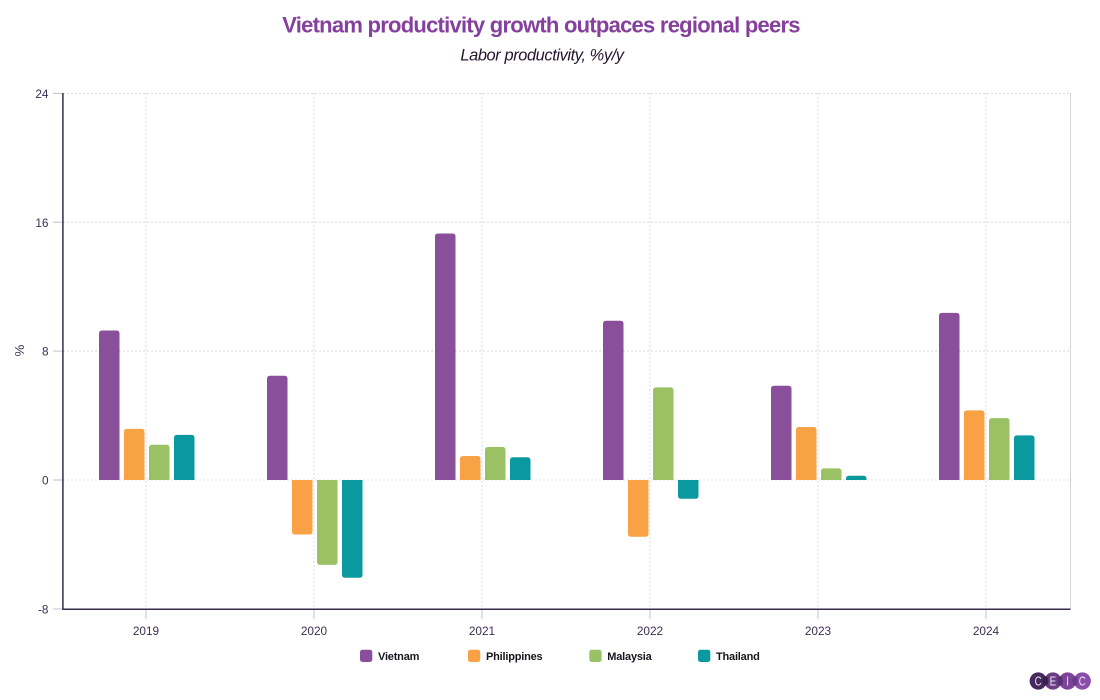 The image size is (1100, 700). Describe the element at coordinates (818, 631) in the screenshot. I see `svg-text: 2023` at that location.